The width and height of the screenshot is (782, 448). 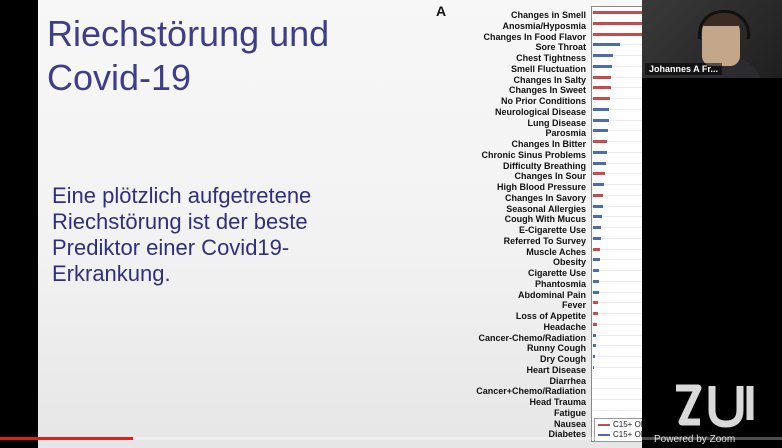 What do you see at coordinates (557, 402) in the screenshot?
I see `chart-category-label: Head Trauma` at bounding box center [557, 402].